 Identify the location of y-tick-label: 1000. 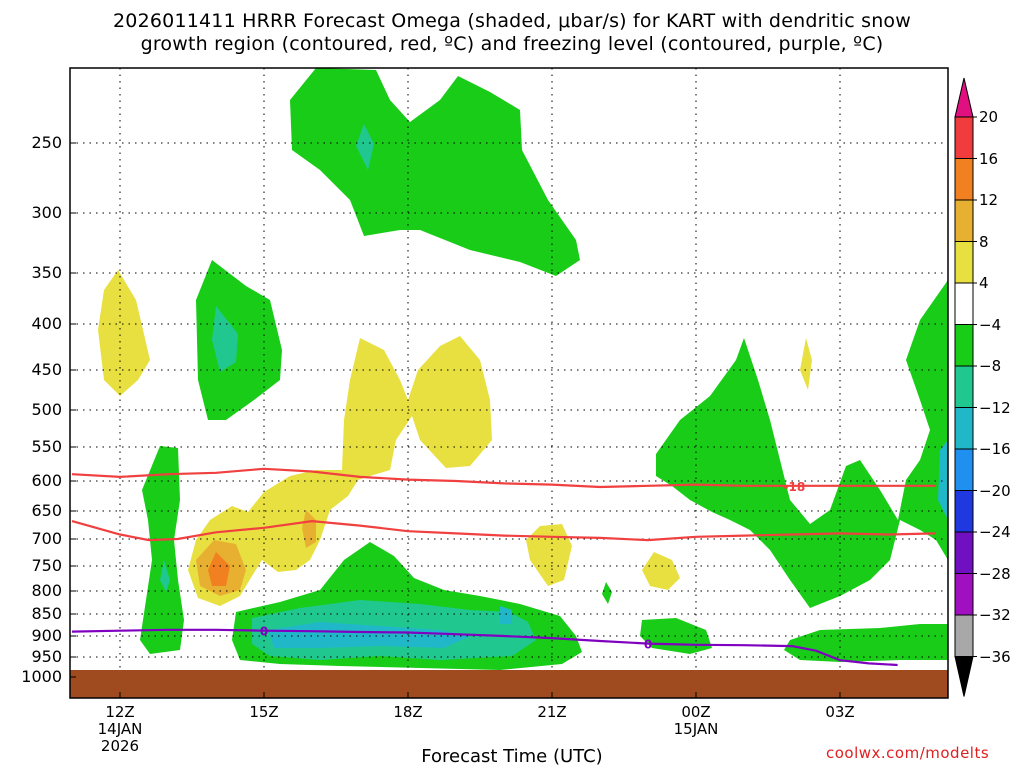
(41, 676).